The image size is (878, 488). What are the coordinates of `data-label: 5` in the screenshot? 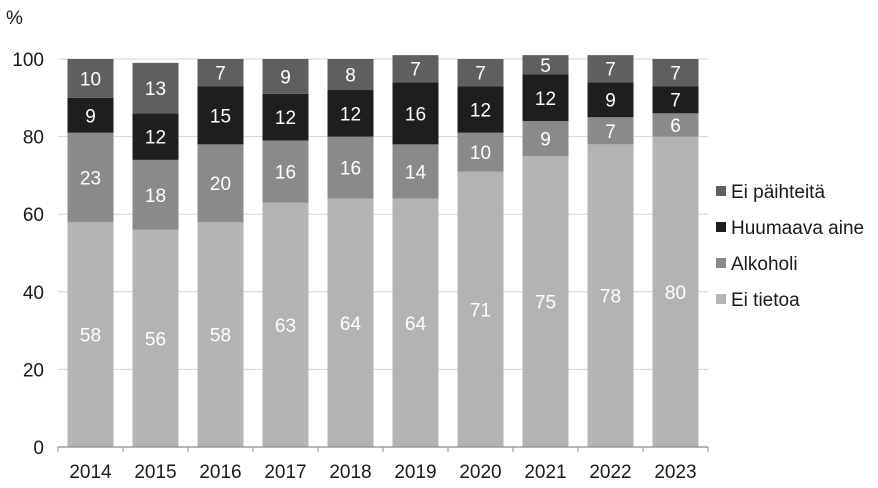 It's located at (545, 66).